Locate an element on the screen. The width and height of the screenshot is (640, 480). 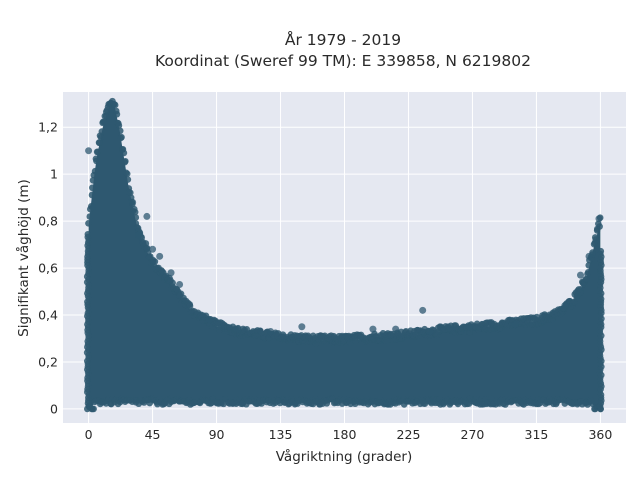
y-tick-label: 0,2 is located at coordinates (48, 361).